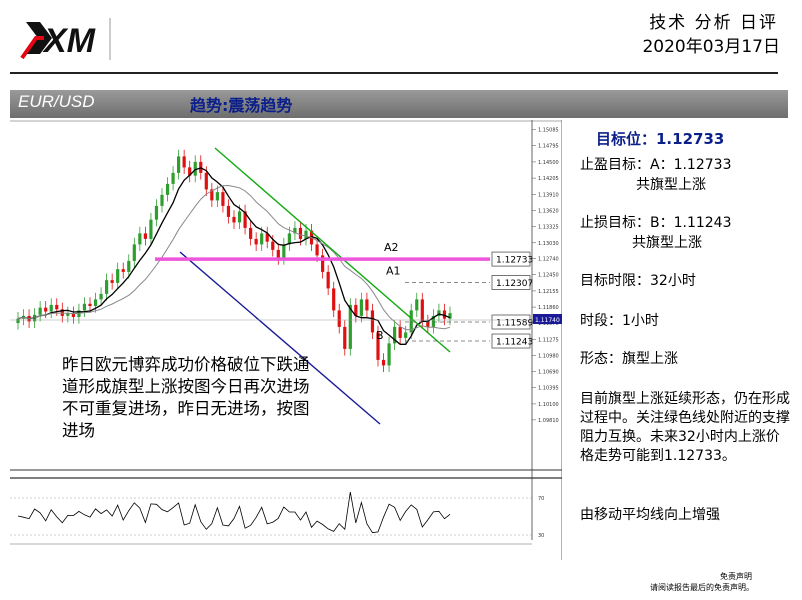 Image resolution: width=802 pixels, height=600 pixels. I want to click on chart-period: 时段：1小时, so click(619, 321).